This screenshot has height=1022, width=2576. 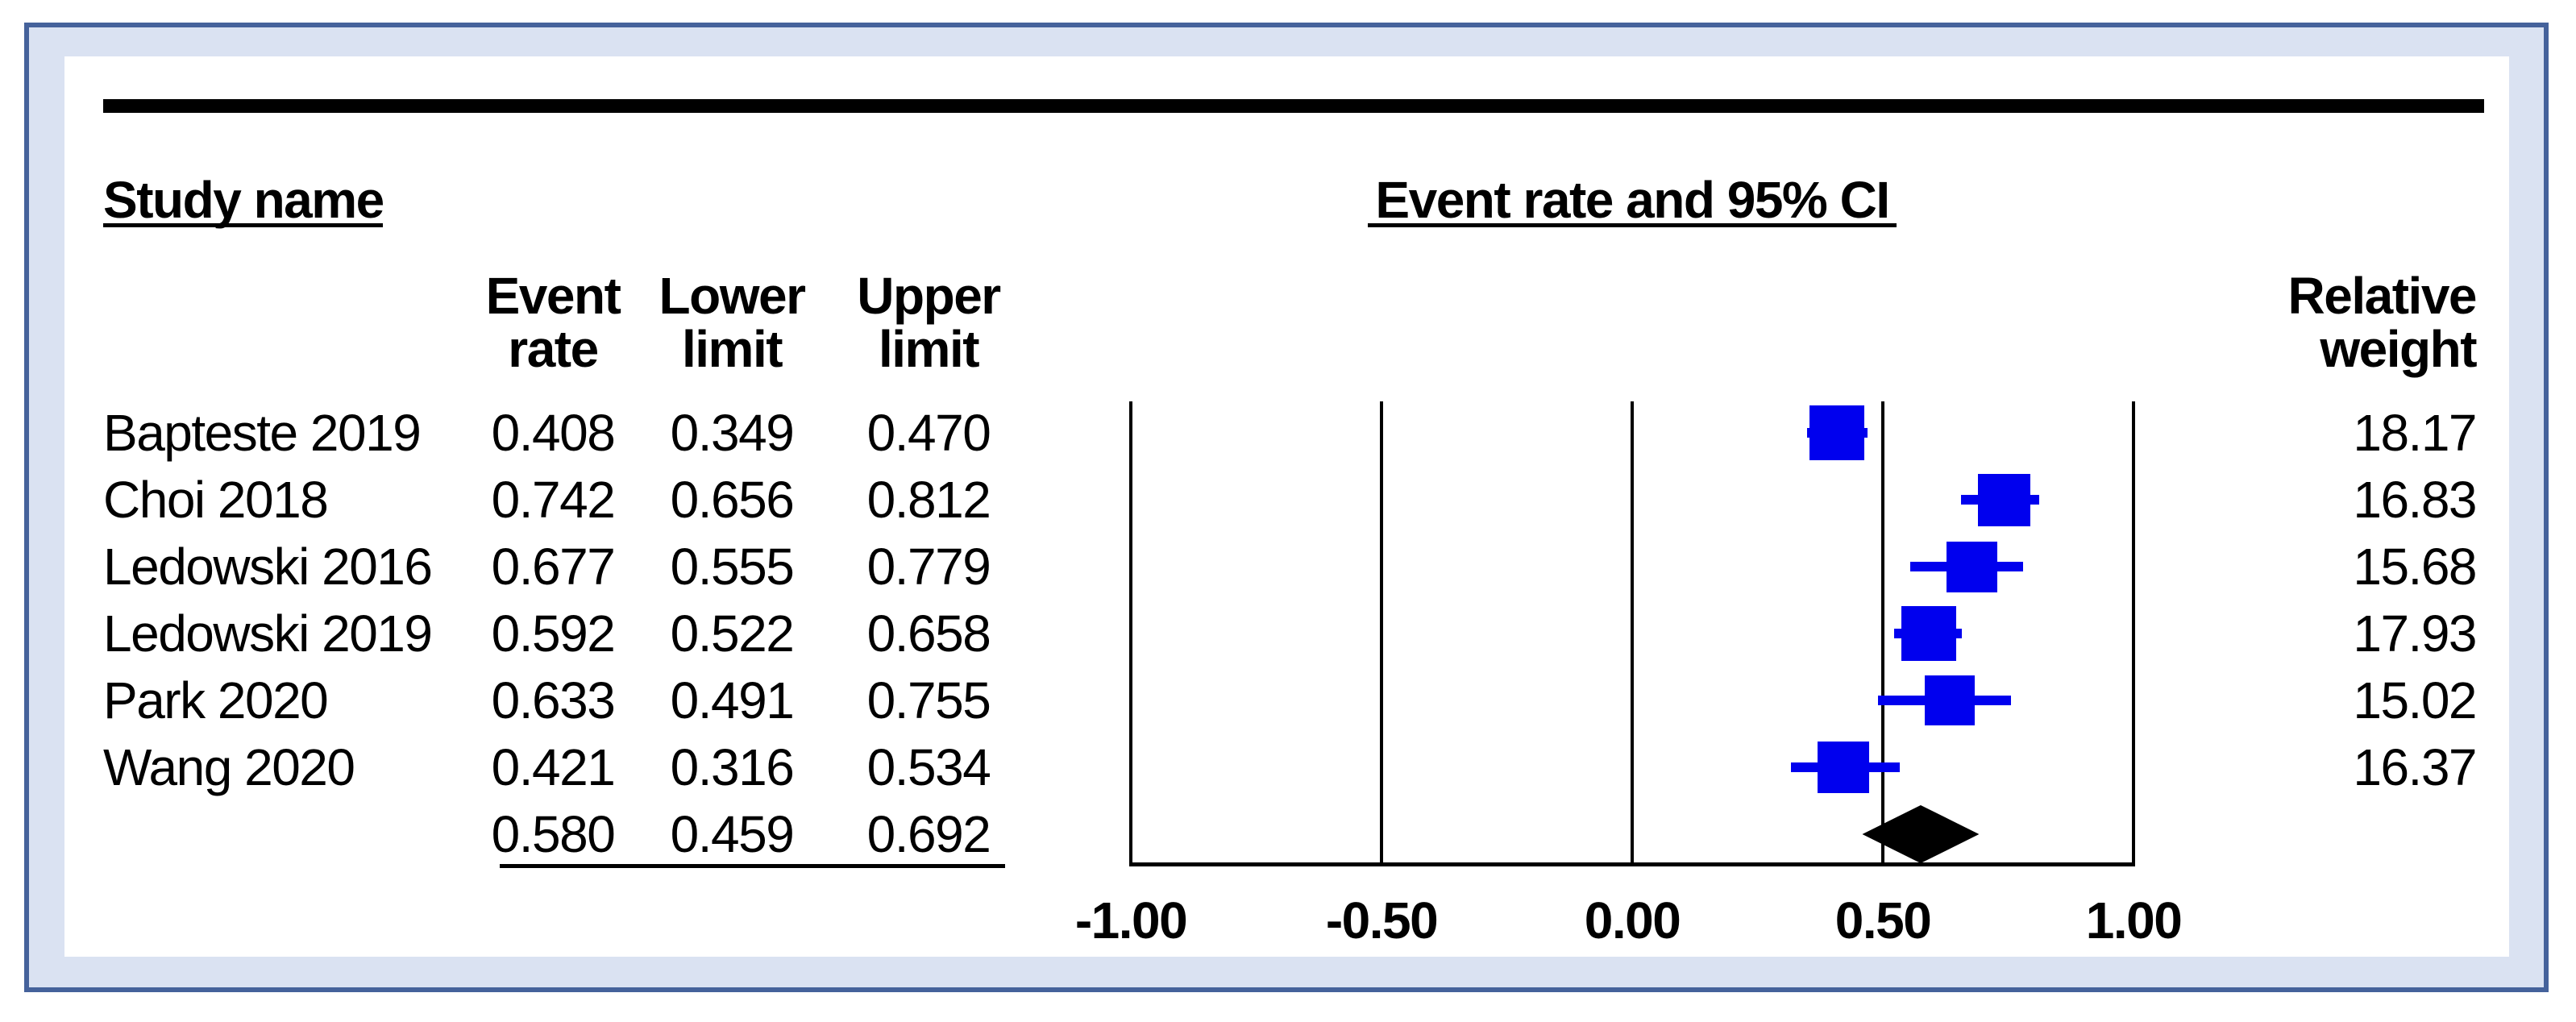 I want to click on study-name-header: Study name, so click(x=243, y=200).